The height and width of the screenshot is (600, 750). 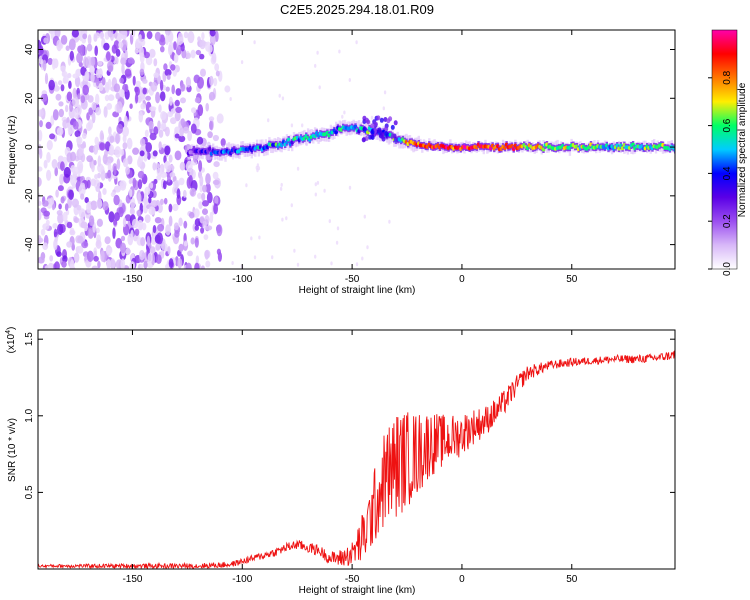 What do you see at coordinates (209, 148) in the screenshot?
I see `ridge-core-cell` at bounding box center [209, 148].